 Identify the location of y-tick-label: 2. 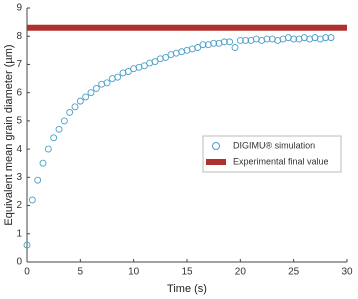
(19, 205).